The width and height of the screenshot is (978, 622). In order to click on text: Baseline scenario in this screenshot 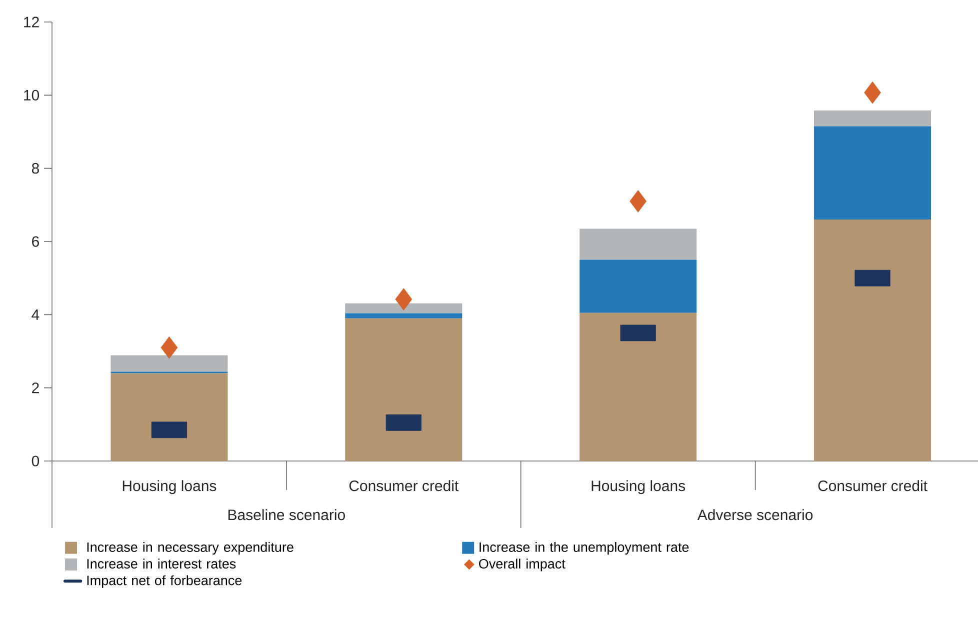, I will do `click(286, 514)`.